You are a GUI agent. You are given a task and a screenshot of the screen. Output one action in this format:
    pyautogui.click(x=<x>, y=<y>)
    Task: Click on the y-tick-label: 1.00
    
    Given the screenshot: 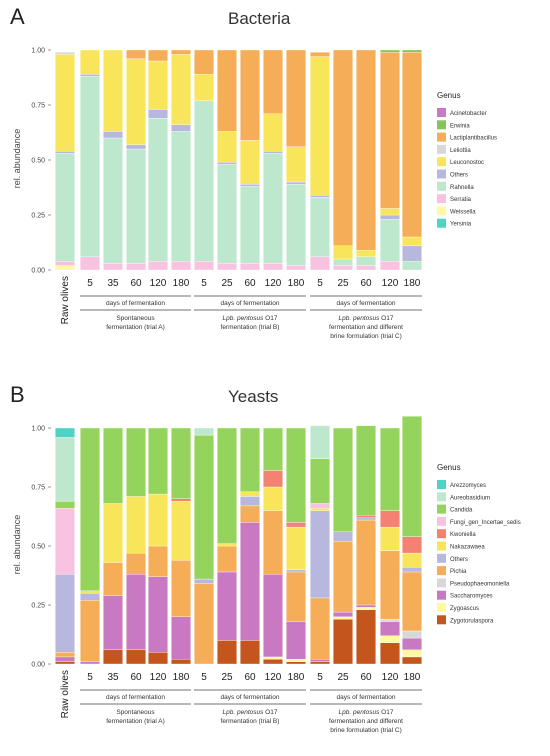 What is the action you would take?
    pyautogui.click(x=38, y=429)
    